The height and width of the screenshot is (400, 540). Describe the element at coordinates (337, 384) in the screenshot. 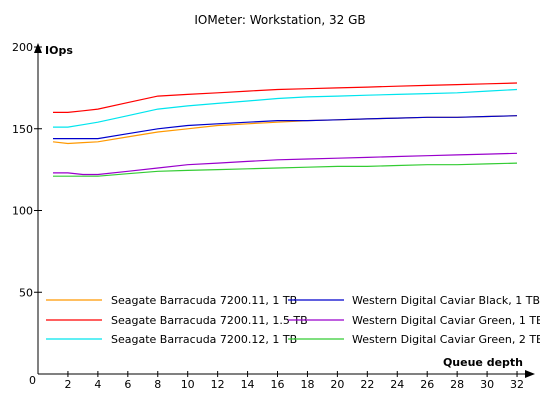

I see `x-tick-label: 20` at that location.